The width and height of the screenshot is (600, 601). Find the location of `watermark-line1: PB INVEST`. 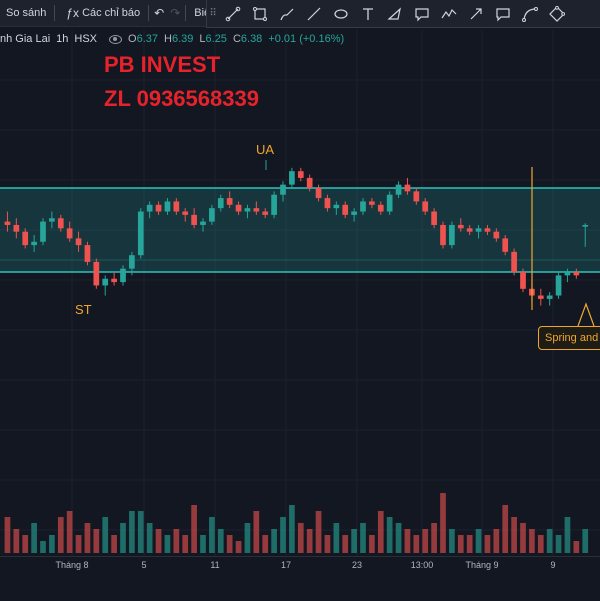

watermark-line1: PB INVEST is located at coordinates (162, 64).